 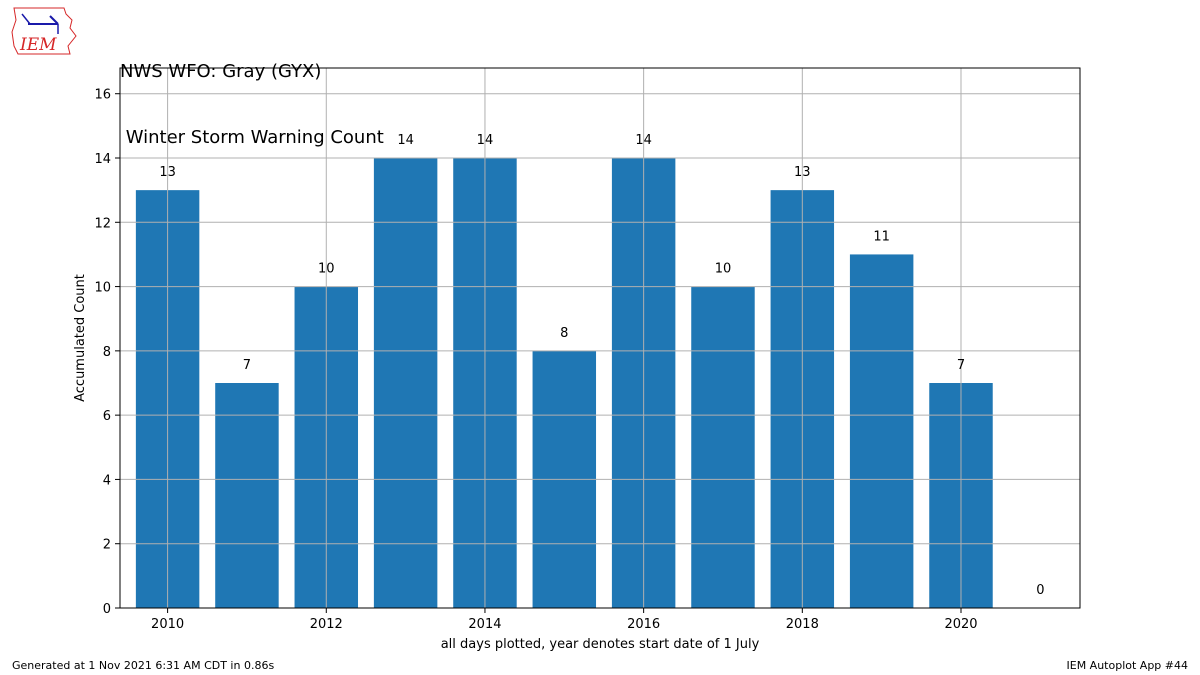 I want to click on bar-2011, so click(x=247, y=495).